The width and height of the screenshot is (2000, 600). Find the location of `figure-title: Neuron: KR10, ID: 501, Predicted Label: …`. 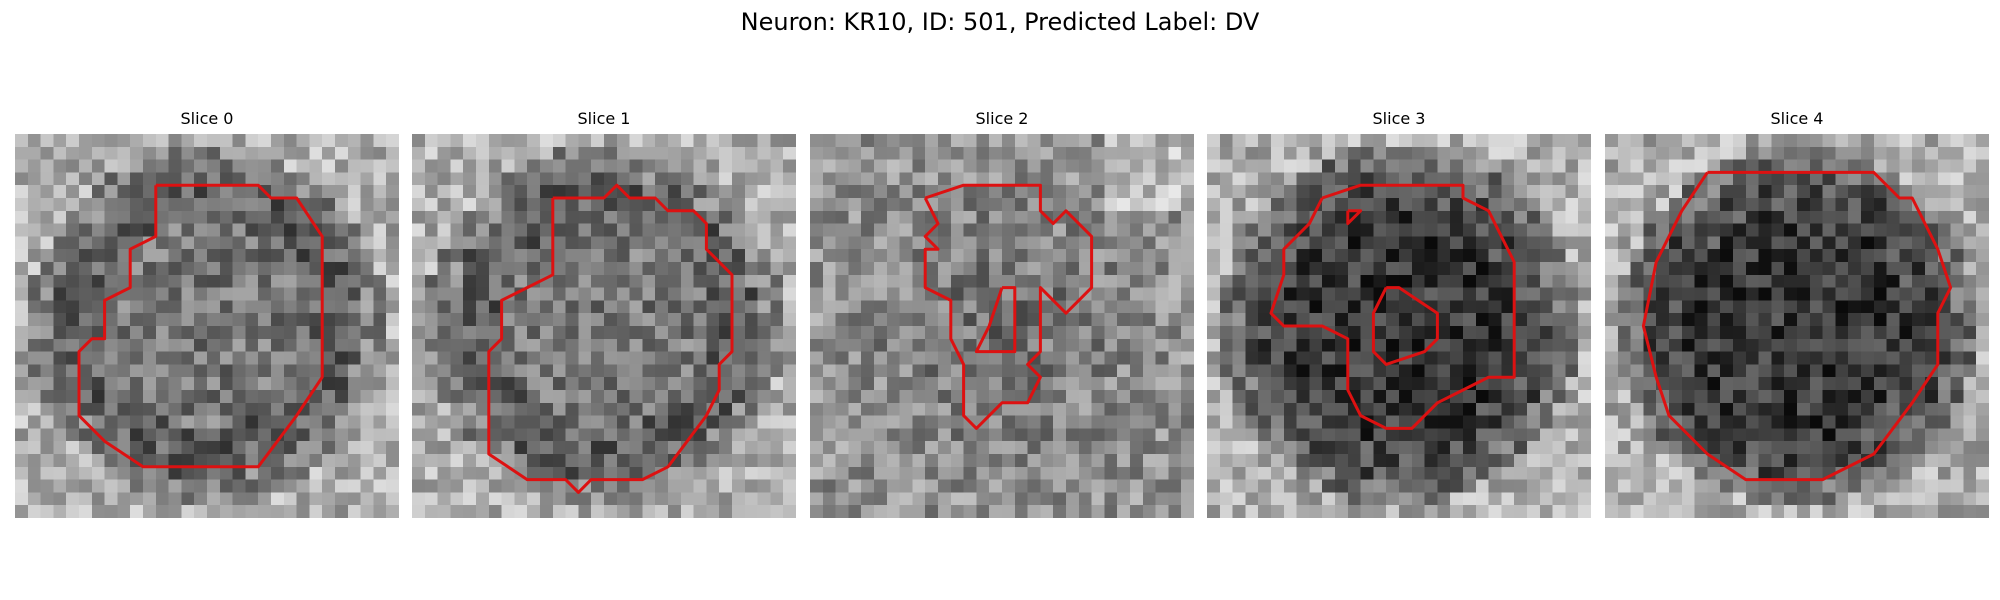

figure-title: Neuron: KR10, ID: 501, Predicted Label: … is located at coordinates (1000, 22).